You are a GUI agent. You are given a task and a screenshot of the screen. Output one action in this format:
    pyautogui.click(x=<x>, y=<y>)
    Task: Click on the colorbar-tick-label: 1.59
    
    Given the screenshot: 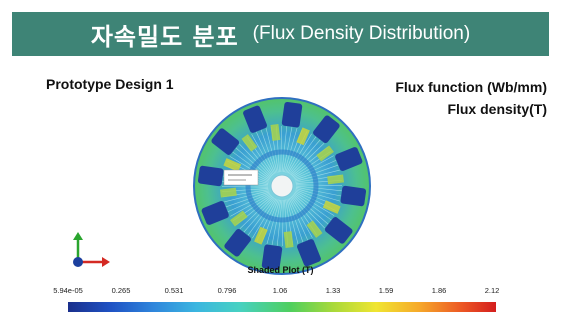 What is the action you would take?
    pyautogui.click(x=386, y=290)
    